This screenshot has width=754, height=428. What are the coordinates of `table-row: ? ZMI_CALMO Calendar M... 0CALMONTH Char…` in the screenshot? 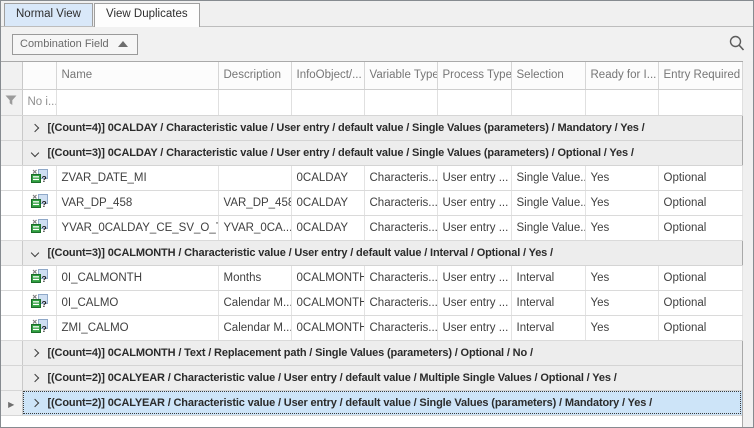 It's located at (372, 328).